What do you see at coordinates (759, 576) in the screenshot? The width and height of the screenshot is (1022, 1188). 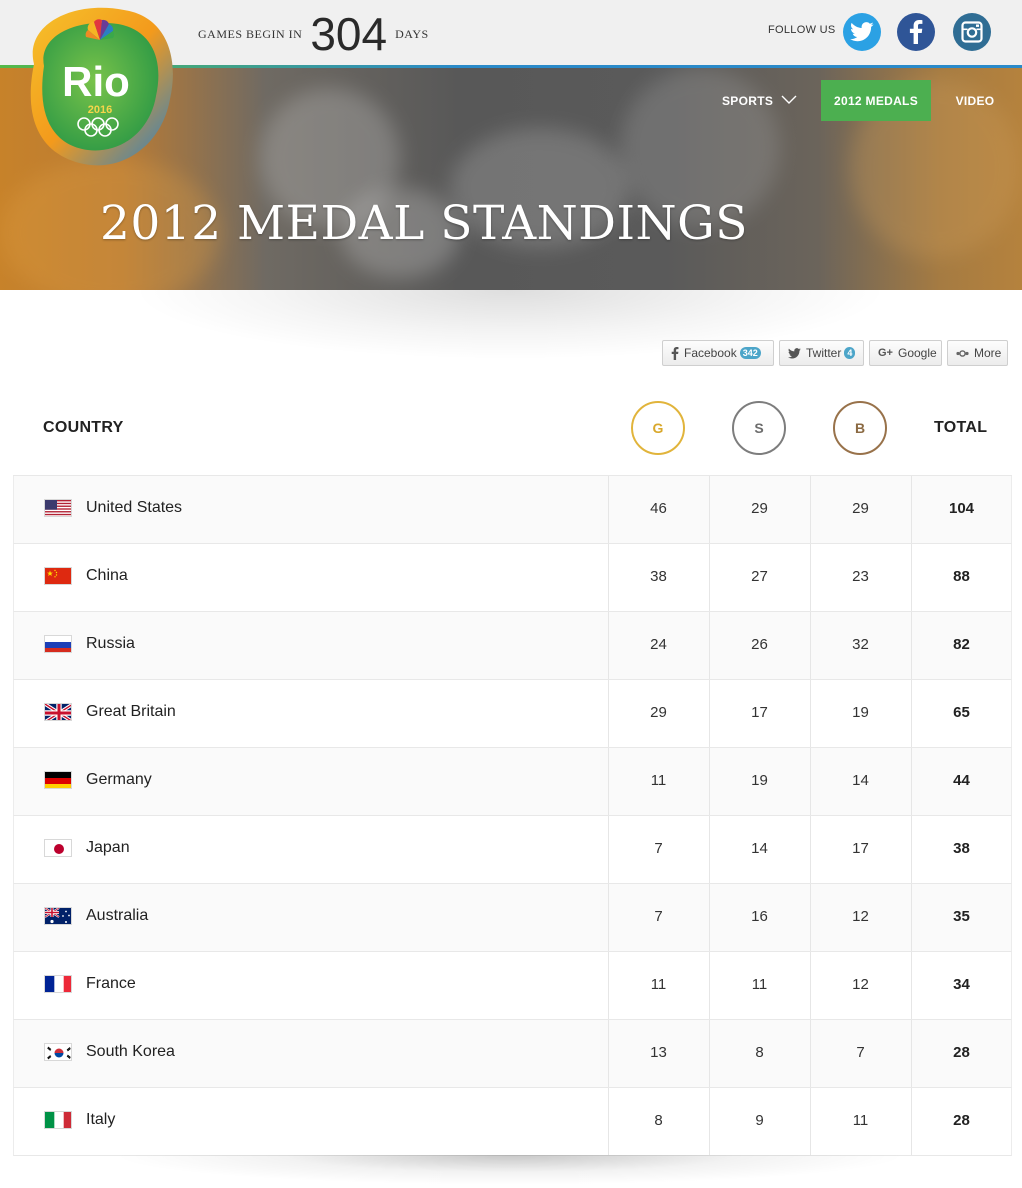 I see `silver-count: 27` at bounding box center [759, 576].